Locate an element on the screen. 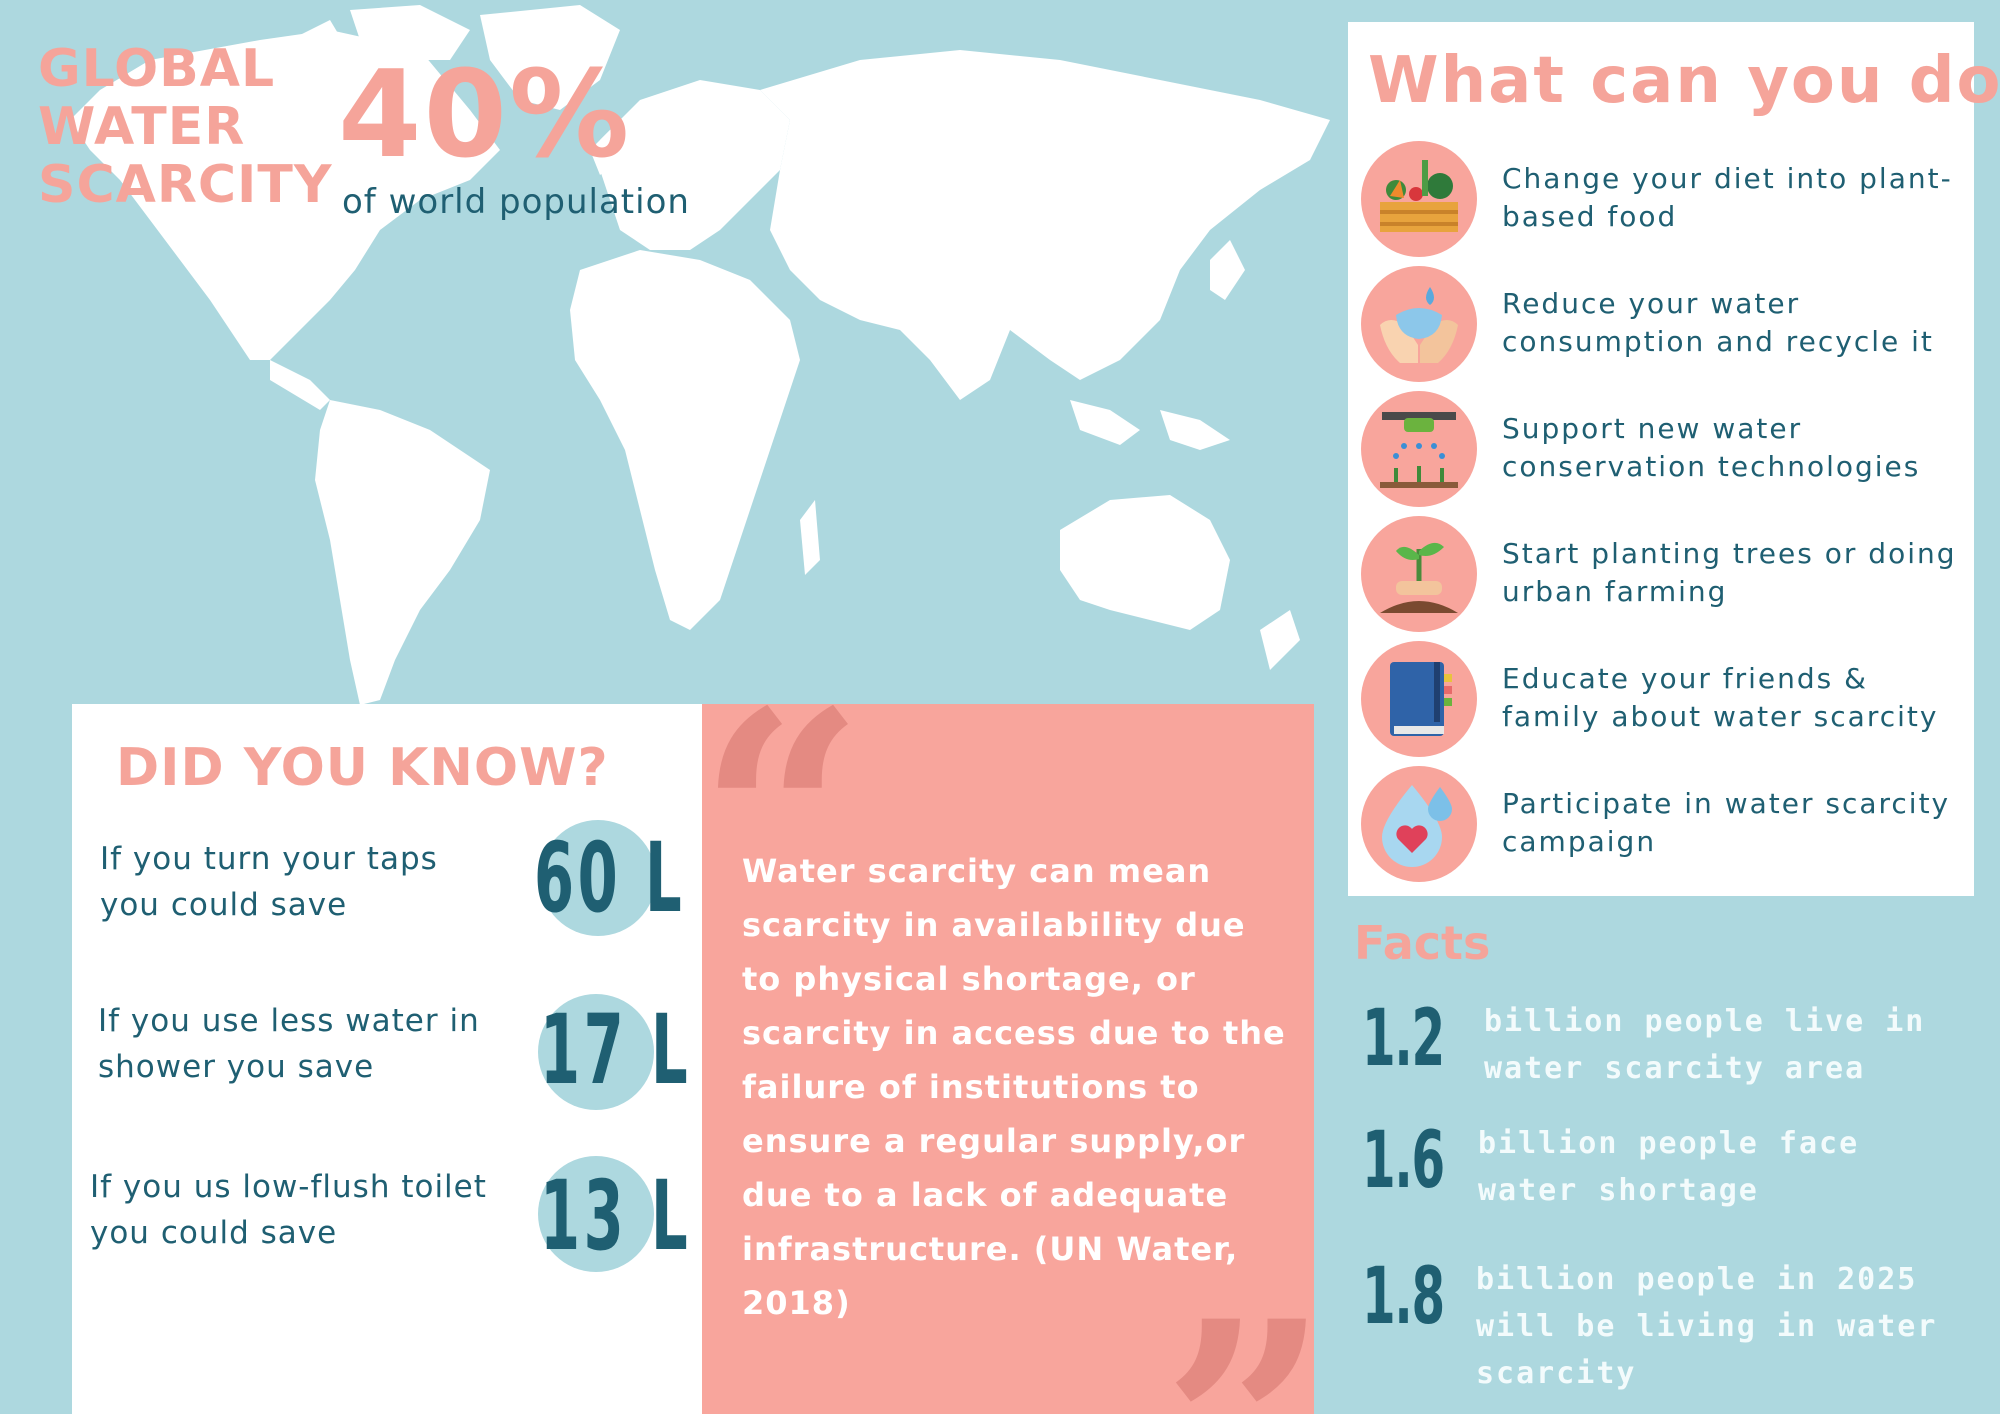 The height and width of the screenshot is (1414, 2000). did-you-know-text: If you turn your taps you could save is located at coordinates (269, 882).